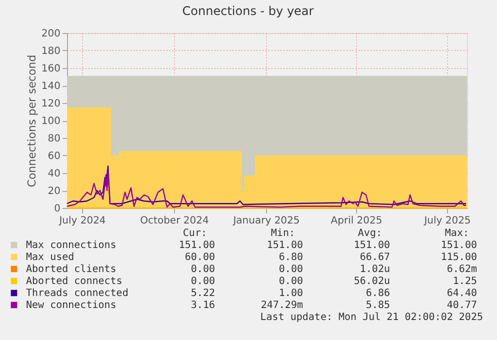  Describe the element at coordinates (50, 69) in the screenshot. I see `y-tick-label: 160` at that location.